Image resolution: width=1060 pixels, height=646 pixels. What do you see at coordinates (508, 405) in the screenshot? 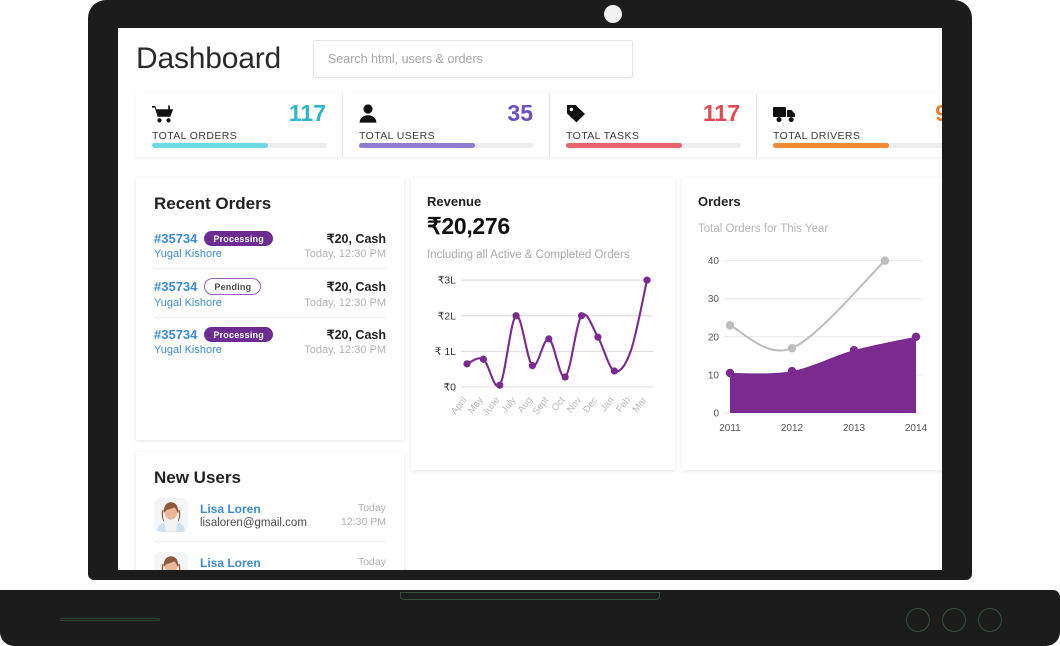
I see `svg-text: July` at bounding box center [508, 405].